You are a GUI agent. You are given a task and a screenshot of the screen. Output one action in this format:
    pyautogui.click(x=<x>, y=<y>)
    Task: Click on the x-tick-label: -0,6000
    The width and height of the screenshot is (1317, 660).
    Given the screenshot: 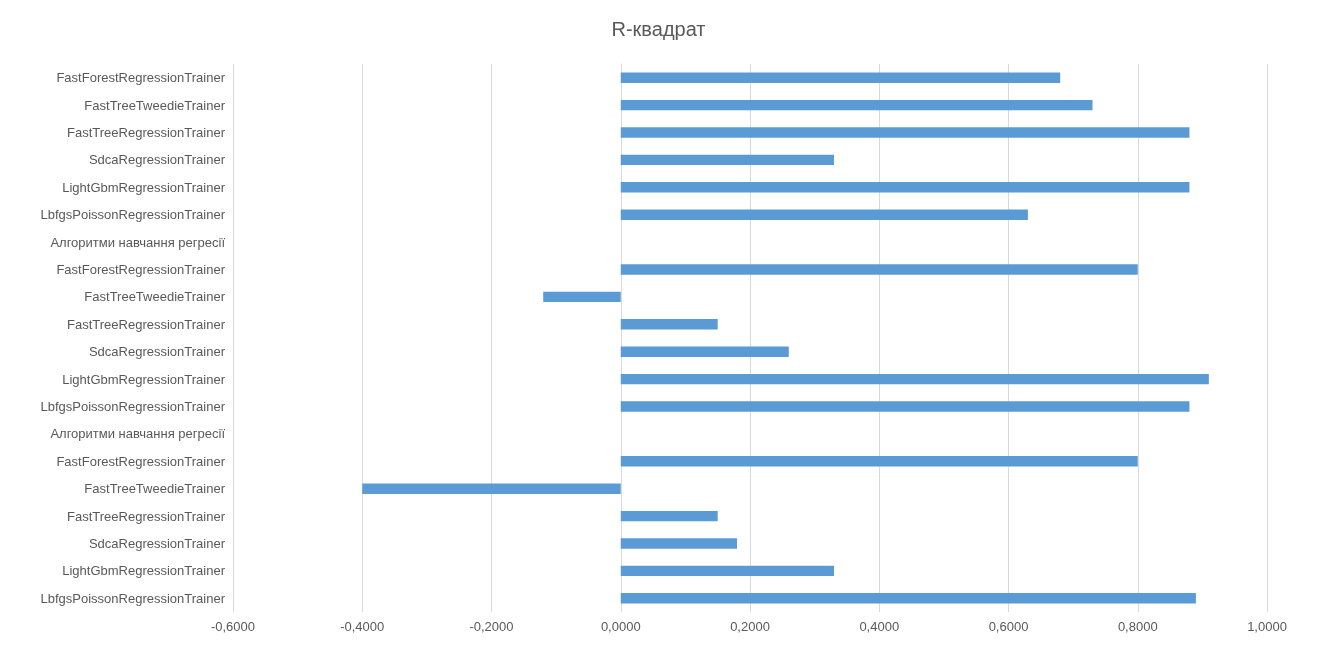 What is the action you would take?
    pyautogui.click(x=233, y=626)
    